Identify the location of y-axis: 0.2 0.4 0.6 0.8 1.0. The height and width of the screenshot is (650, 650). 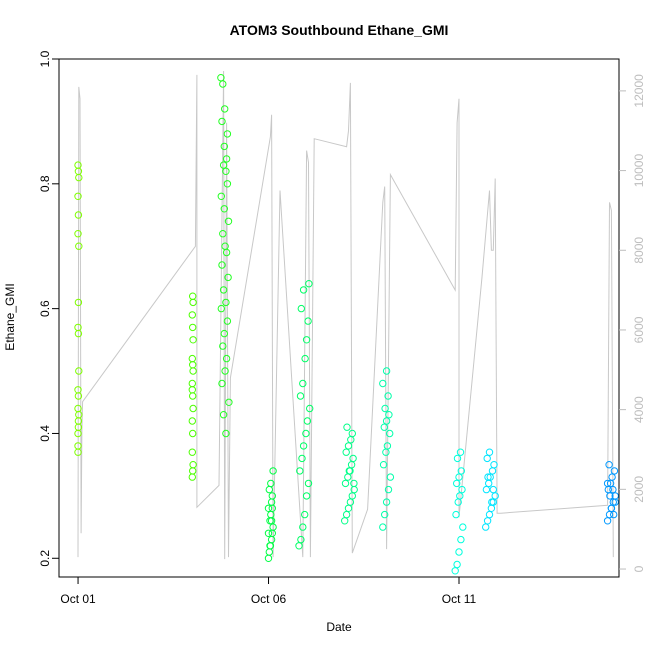
(48, 308).